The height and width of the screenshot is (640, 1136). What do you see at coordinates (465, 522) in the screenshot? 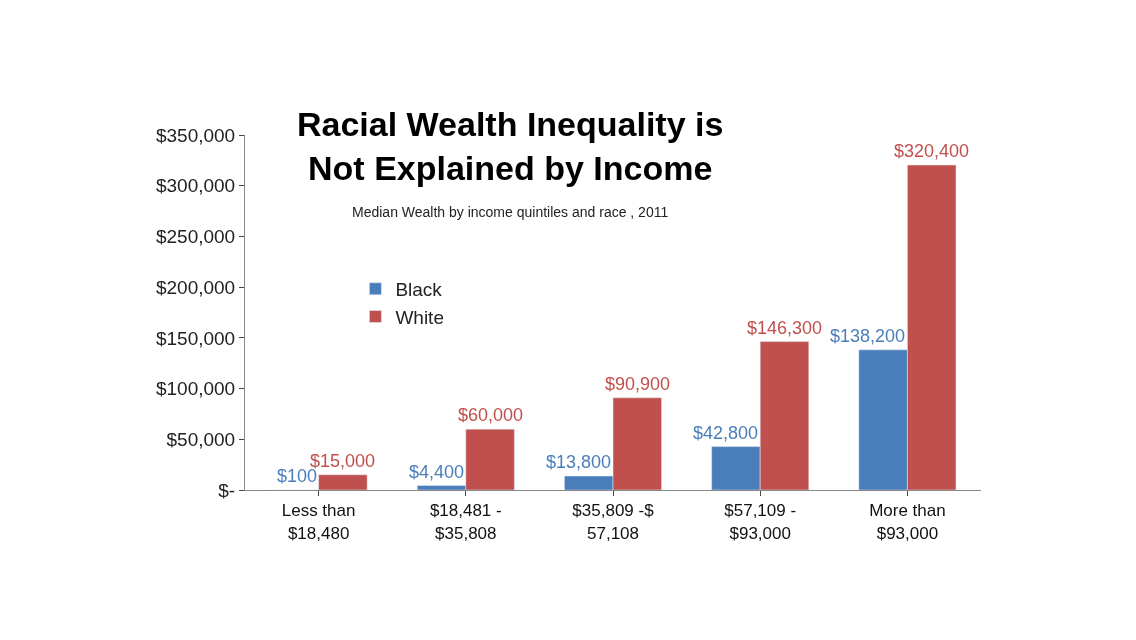
I see `x-tick-label: $18,481 - $35,808` at bounding box center [465, 522].